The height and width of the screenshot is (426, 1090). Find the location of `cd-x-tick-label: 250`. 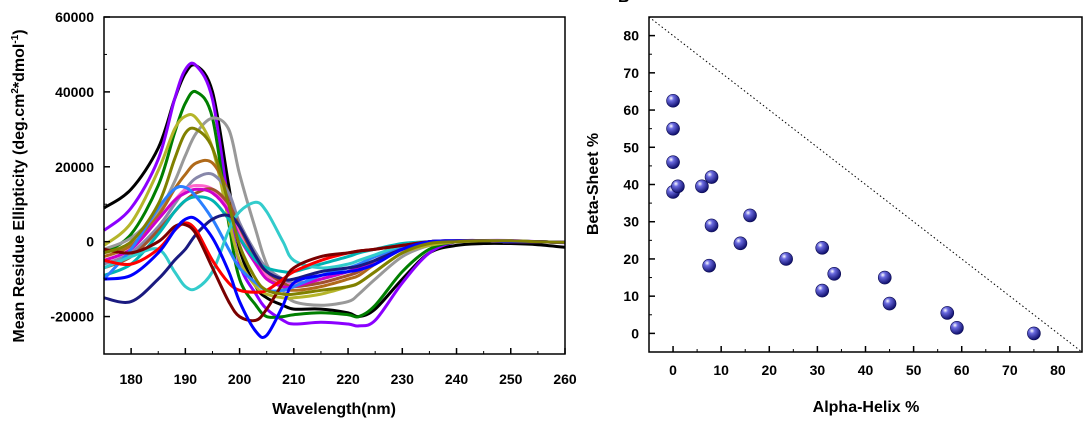

cd-x-tick-label: 250 is located at coordinates (511, 379).